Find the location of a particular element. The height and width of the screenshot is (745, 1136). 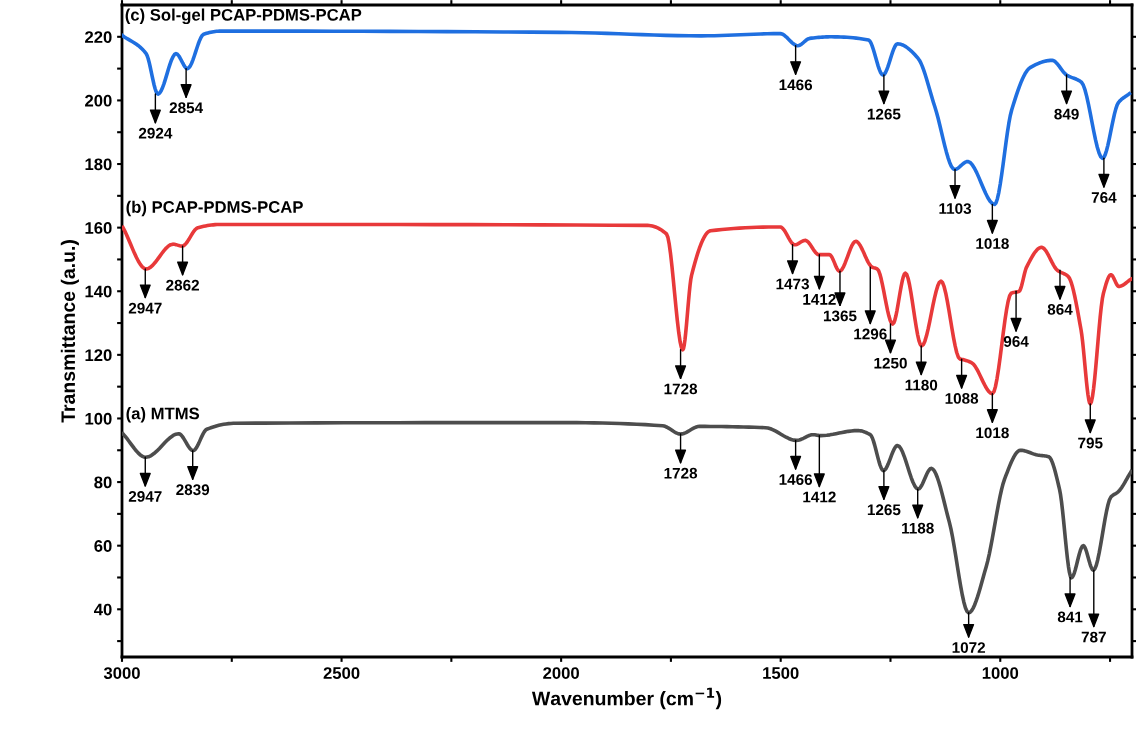

annotation: 2862 is located at coordinates (182, 285).